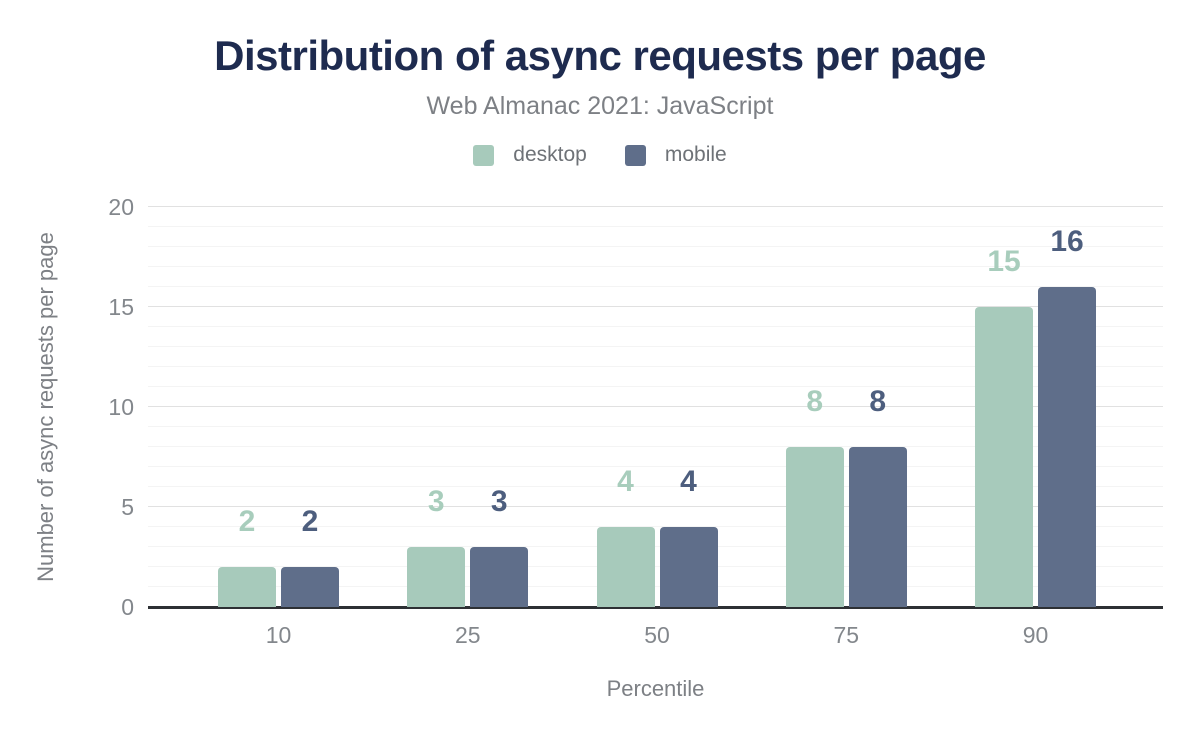  I want to click on bar-value-label-mobile: 3, so click(499, 501).